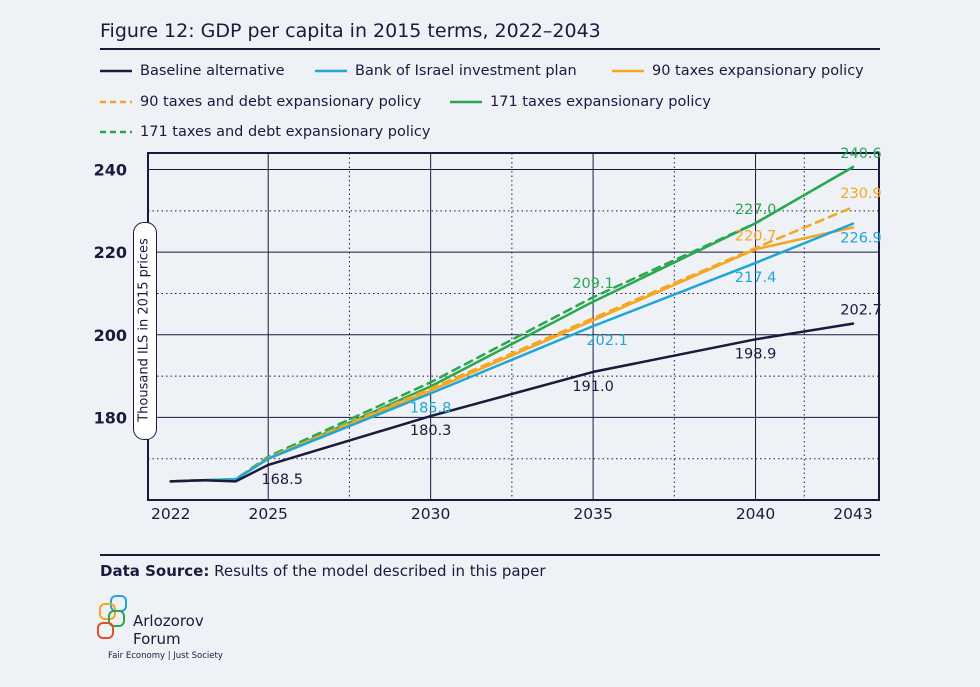  I want to click on data-label: 240.6, so click(861, 154).